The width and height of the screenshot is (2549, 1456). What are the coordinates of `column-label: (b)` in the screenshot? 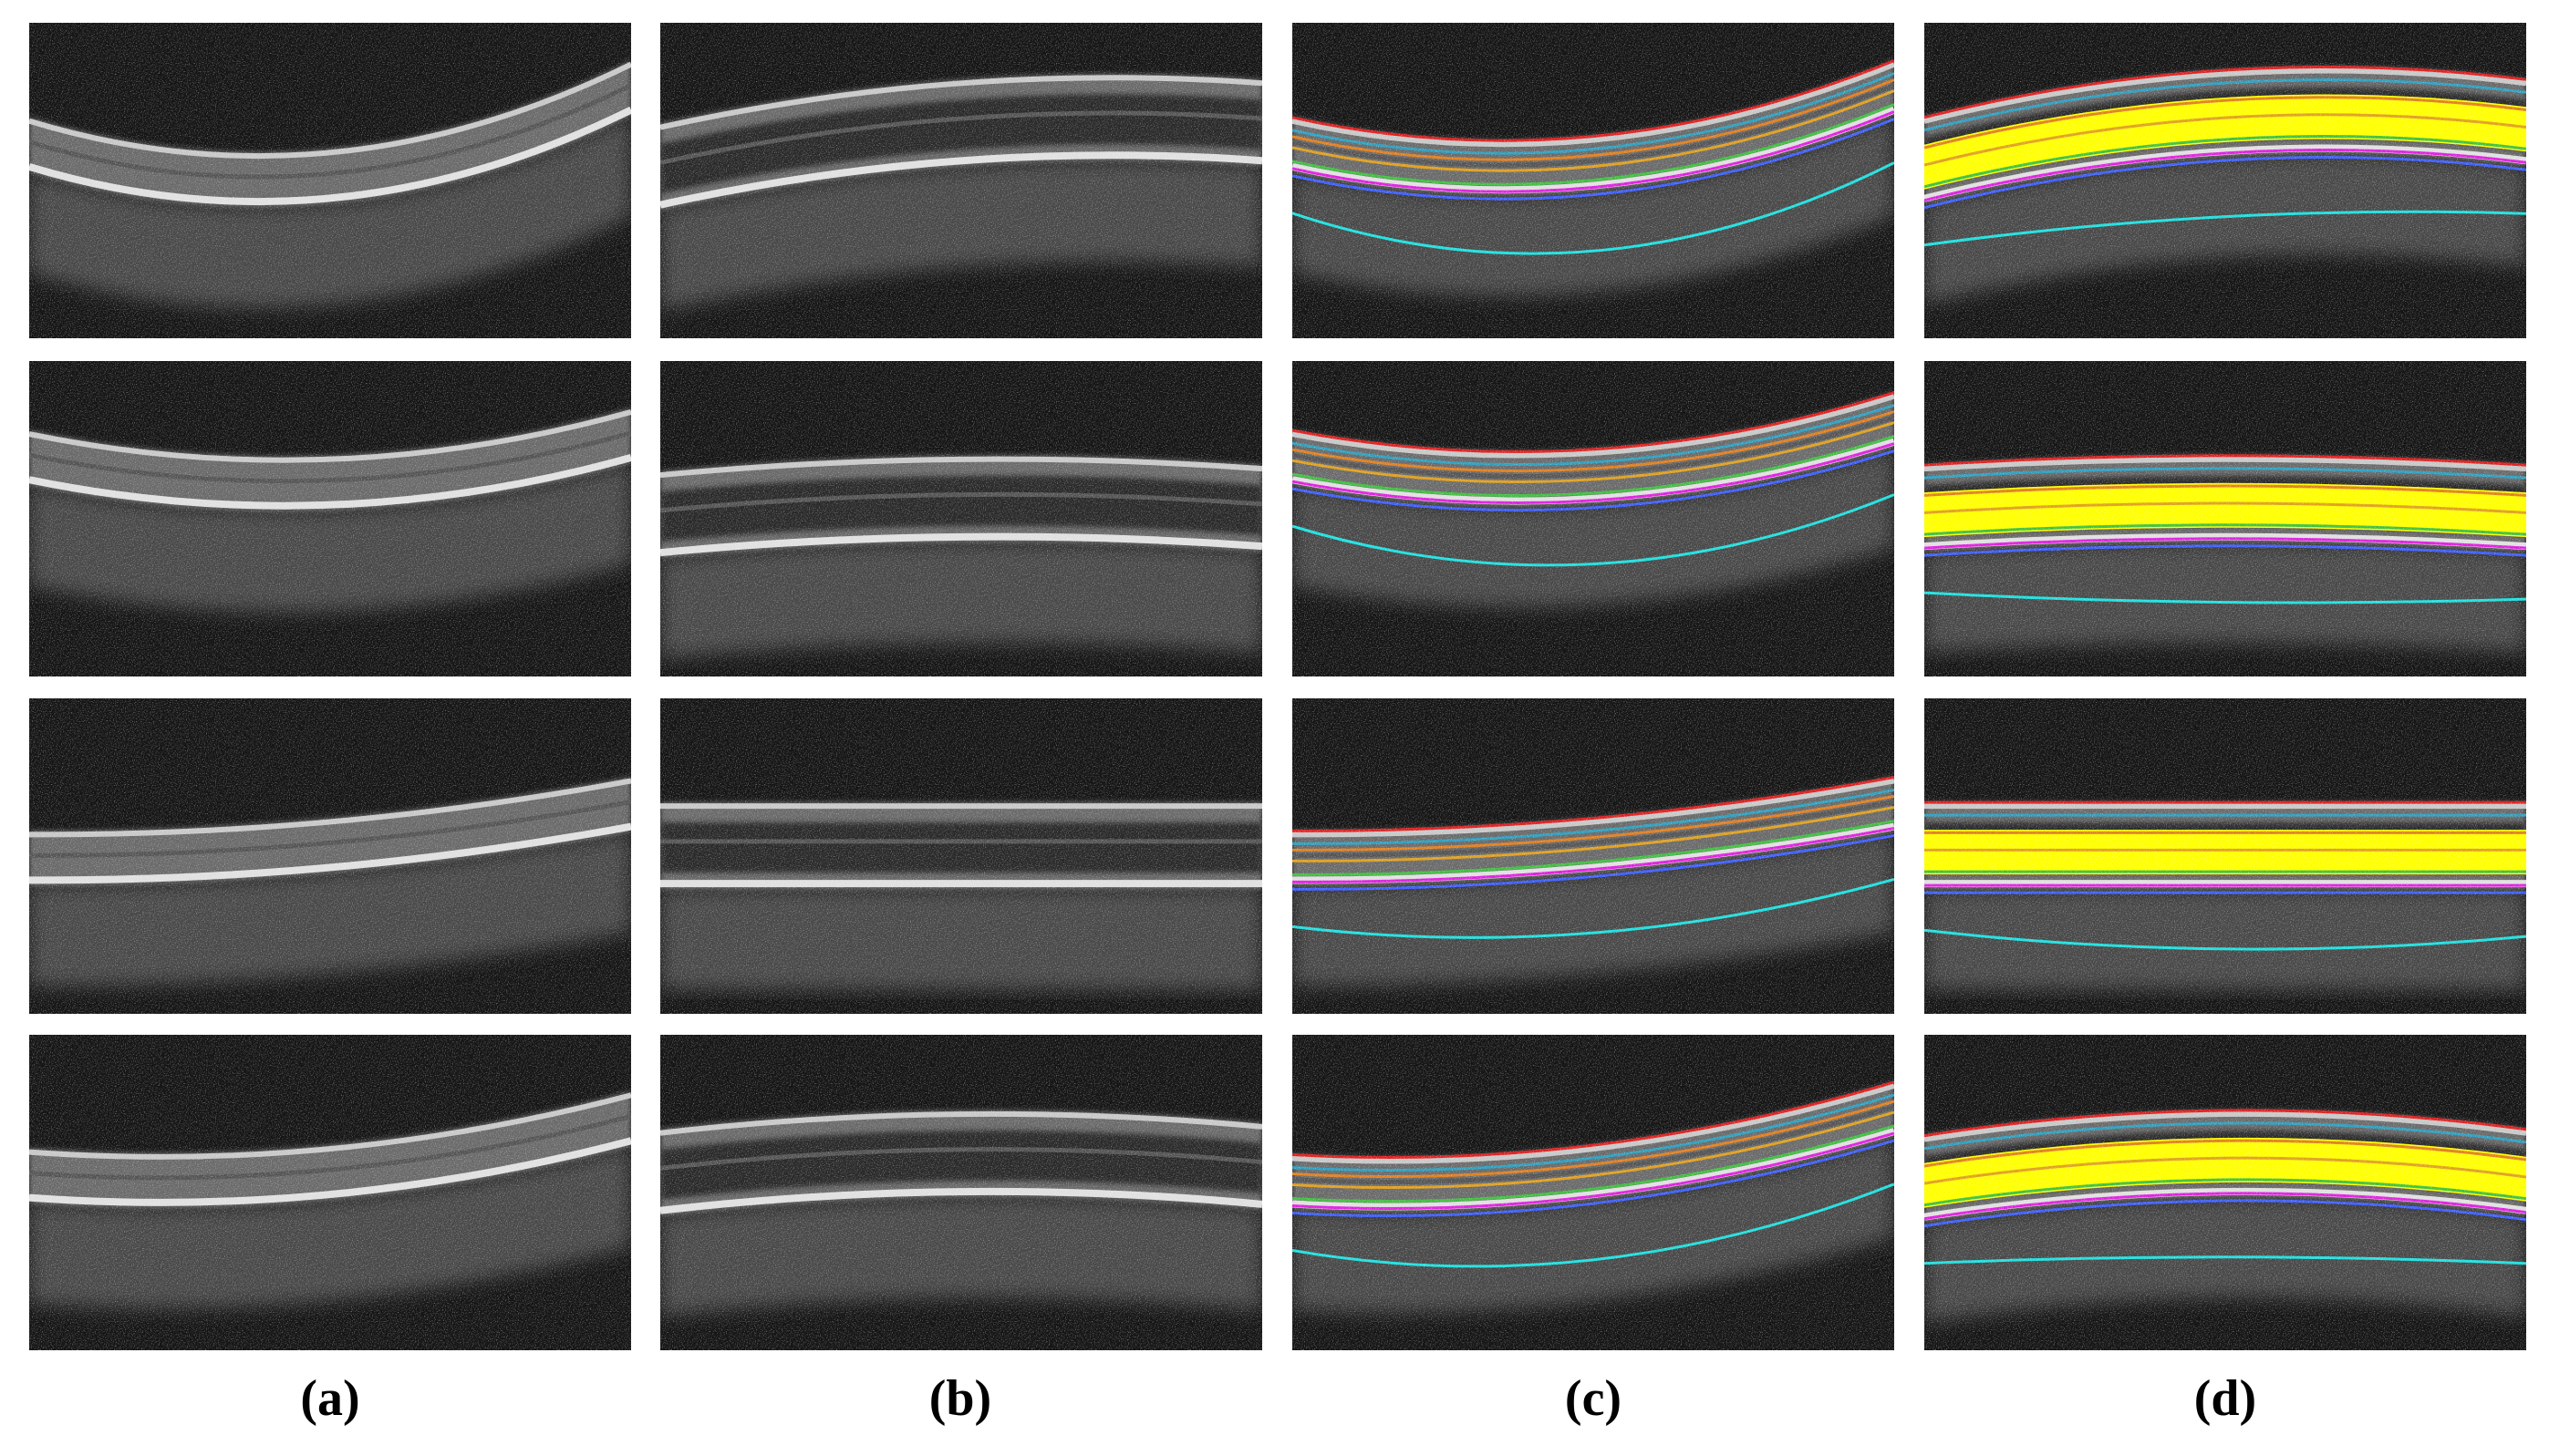 It's located at (960, 1398).